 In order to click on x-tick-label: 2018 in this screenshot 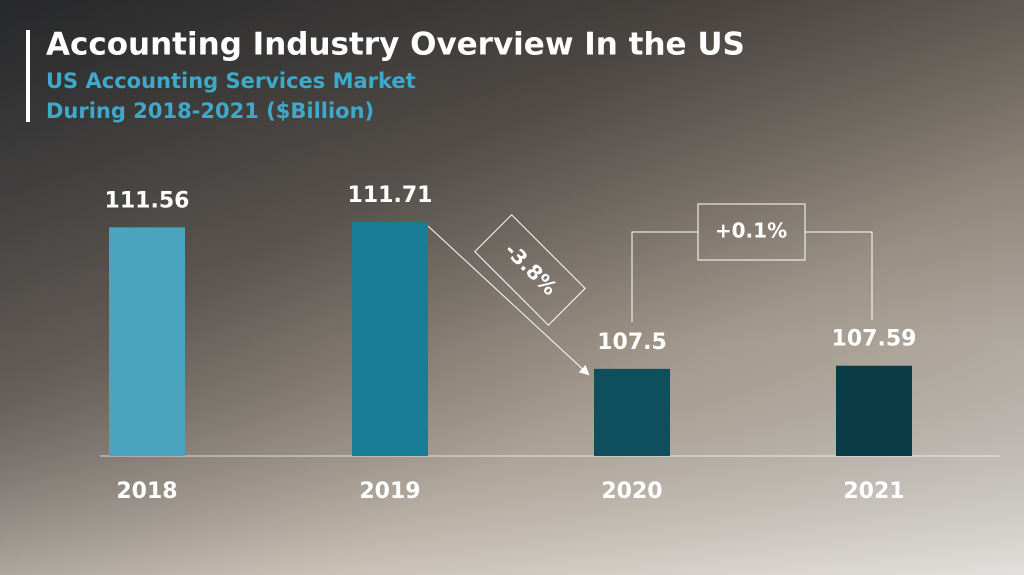, I will do `click(146, 491)`.